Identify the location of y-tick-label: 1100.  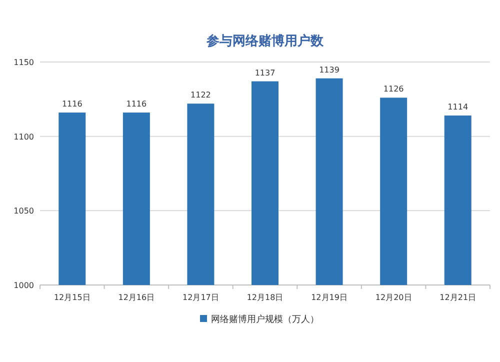
(24, 137).